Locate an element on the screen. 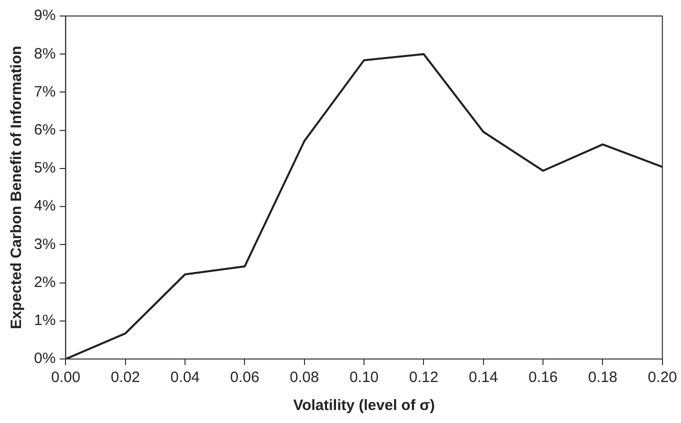 This screenshot has height=423, width=681. x-tick-label: 0.02 is located at coordinates (125, 377).